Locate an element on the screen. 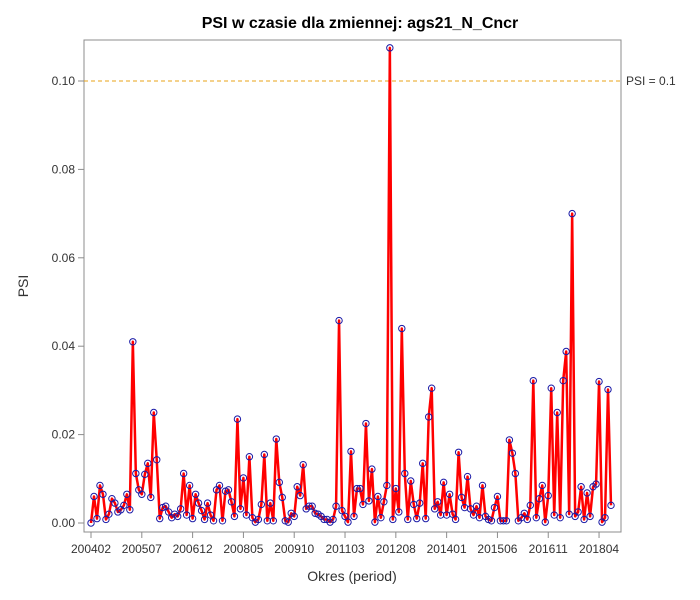  reference-line-group: PSI = 0.1 is located at coordinates (380, 81).